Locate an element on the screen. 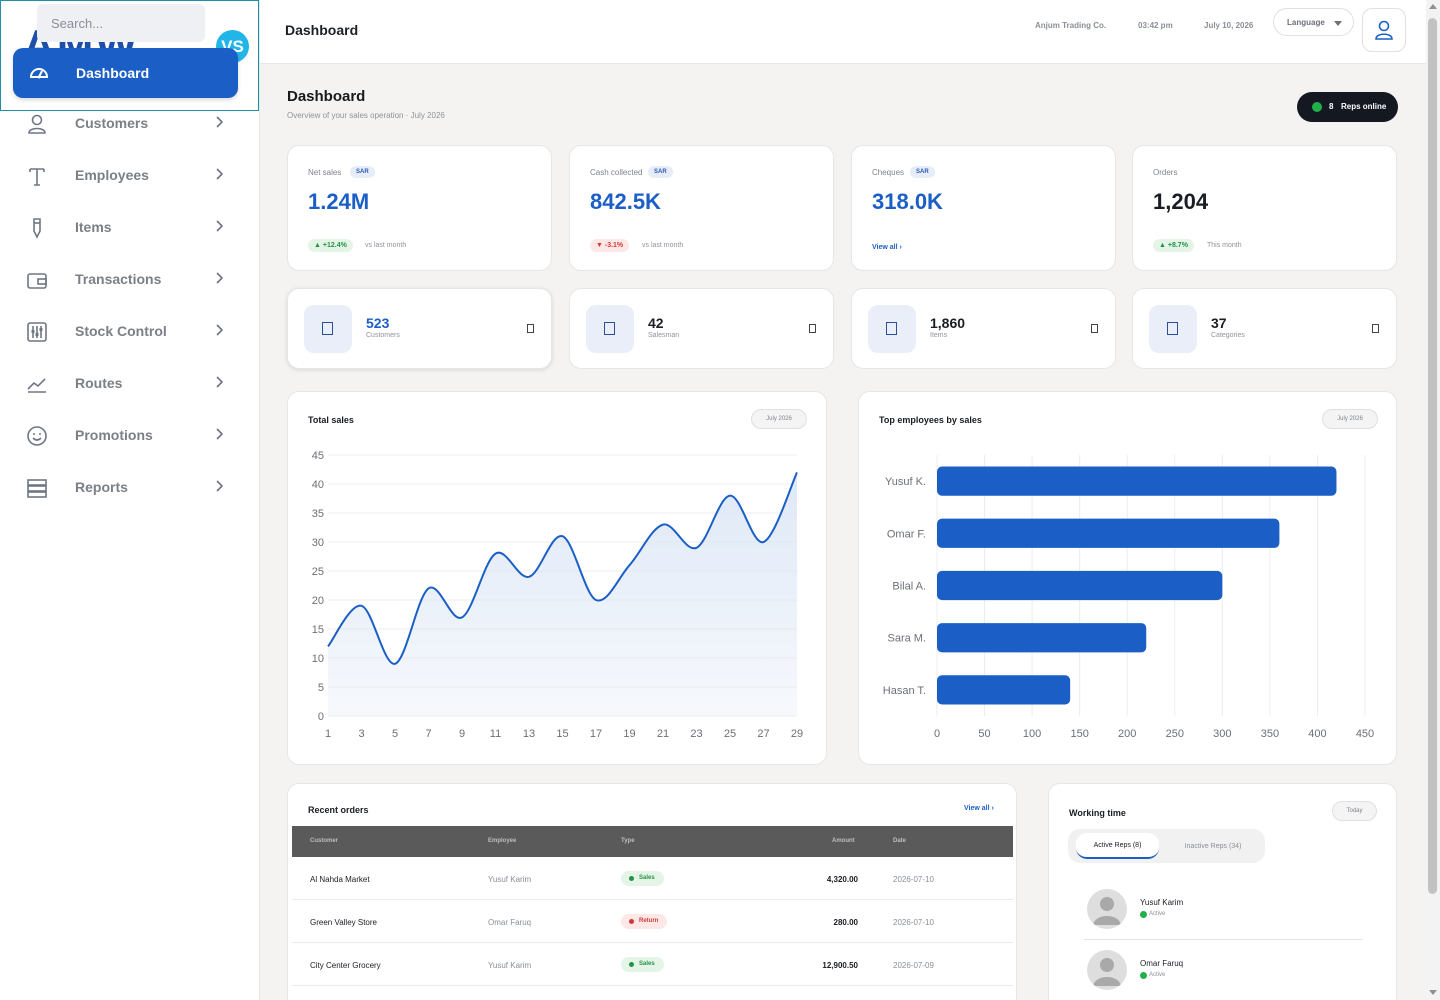 Image resolution: width=1440 pixels, height=1000 pixels. stat-label: Customers is located at coordinates (383, 335).